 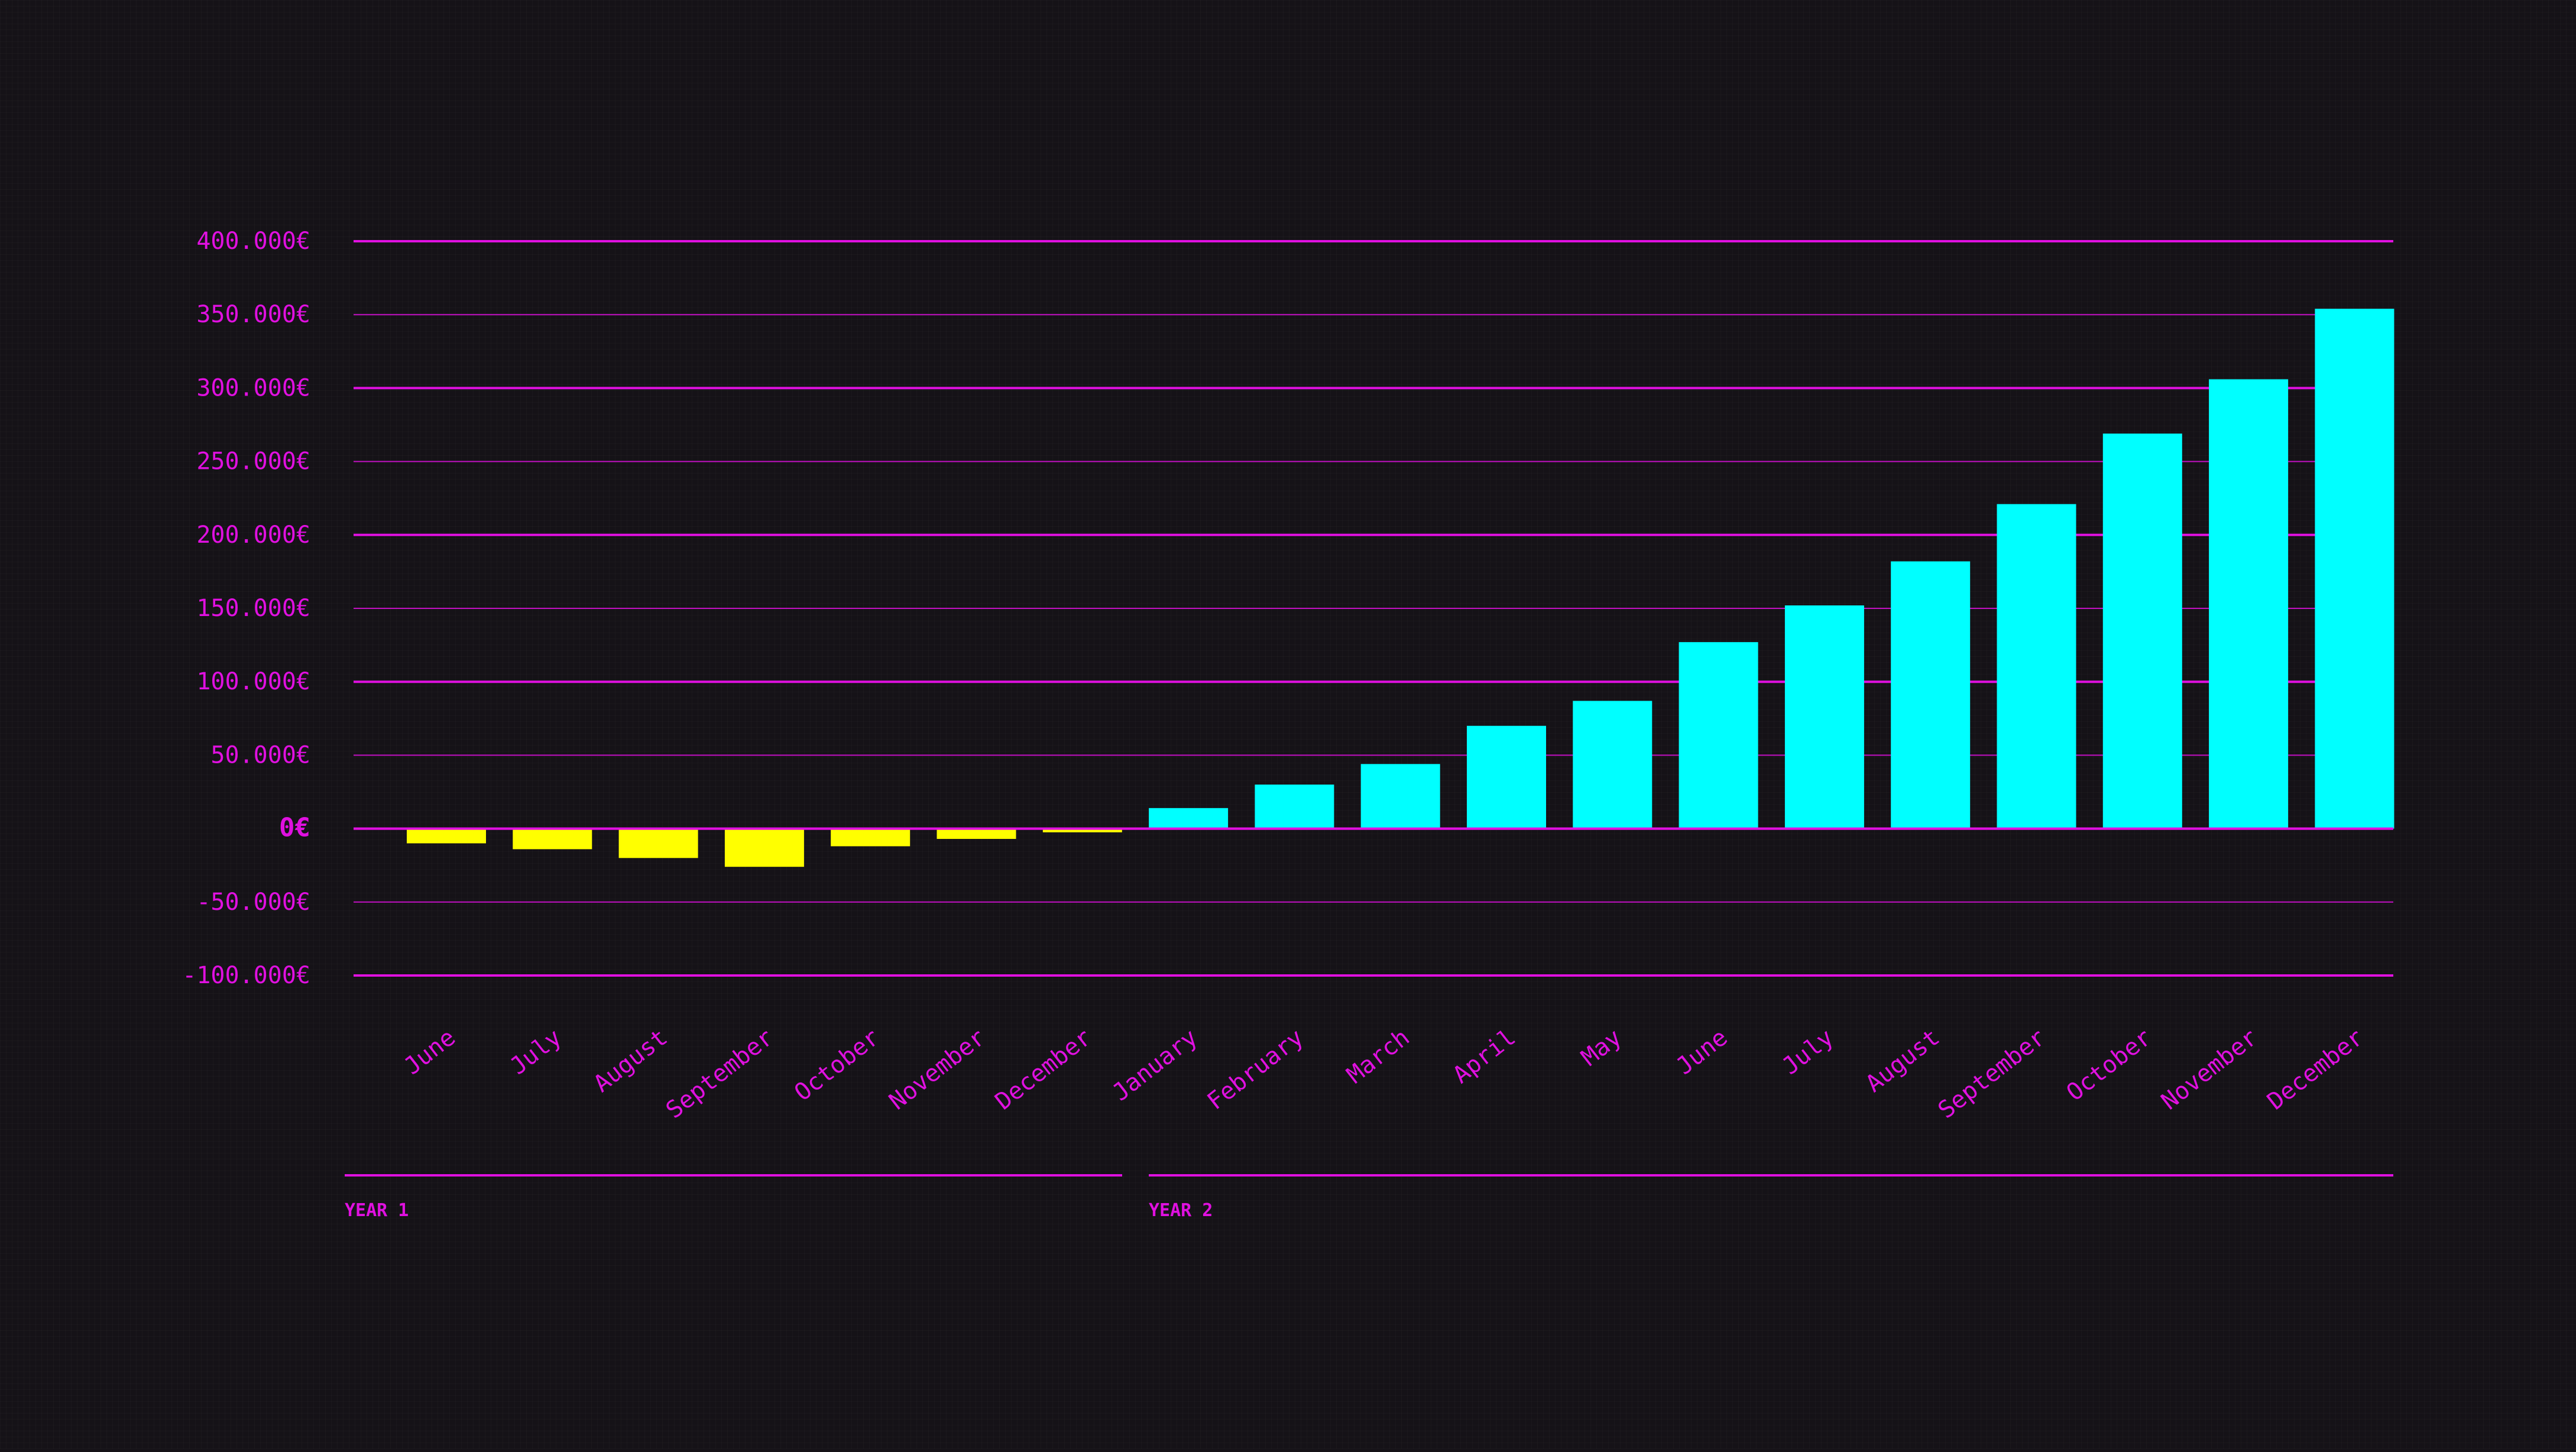 I want to click on y-tick-label: 200.000€, so click(x=253, y=535).